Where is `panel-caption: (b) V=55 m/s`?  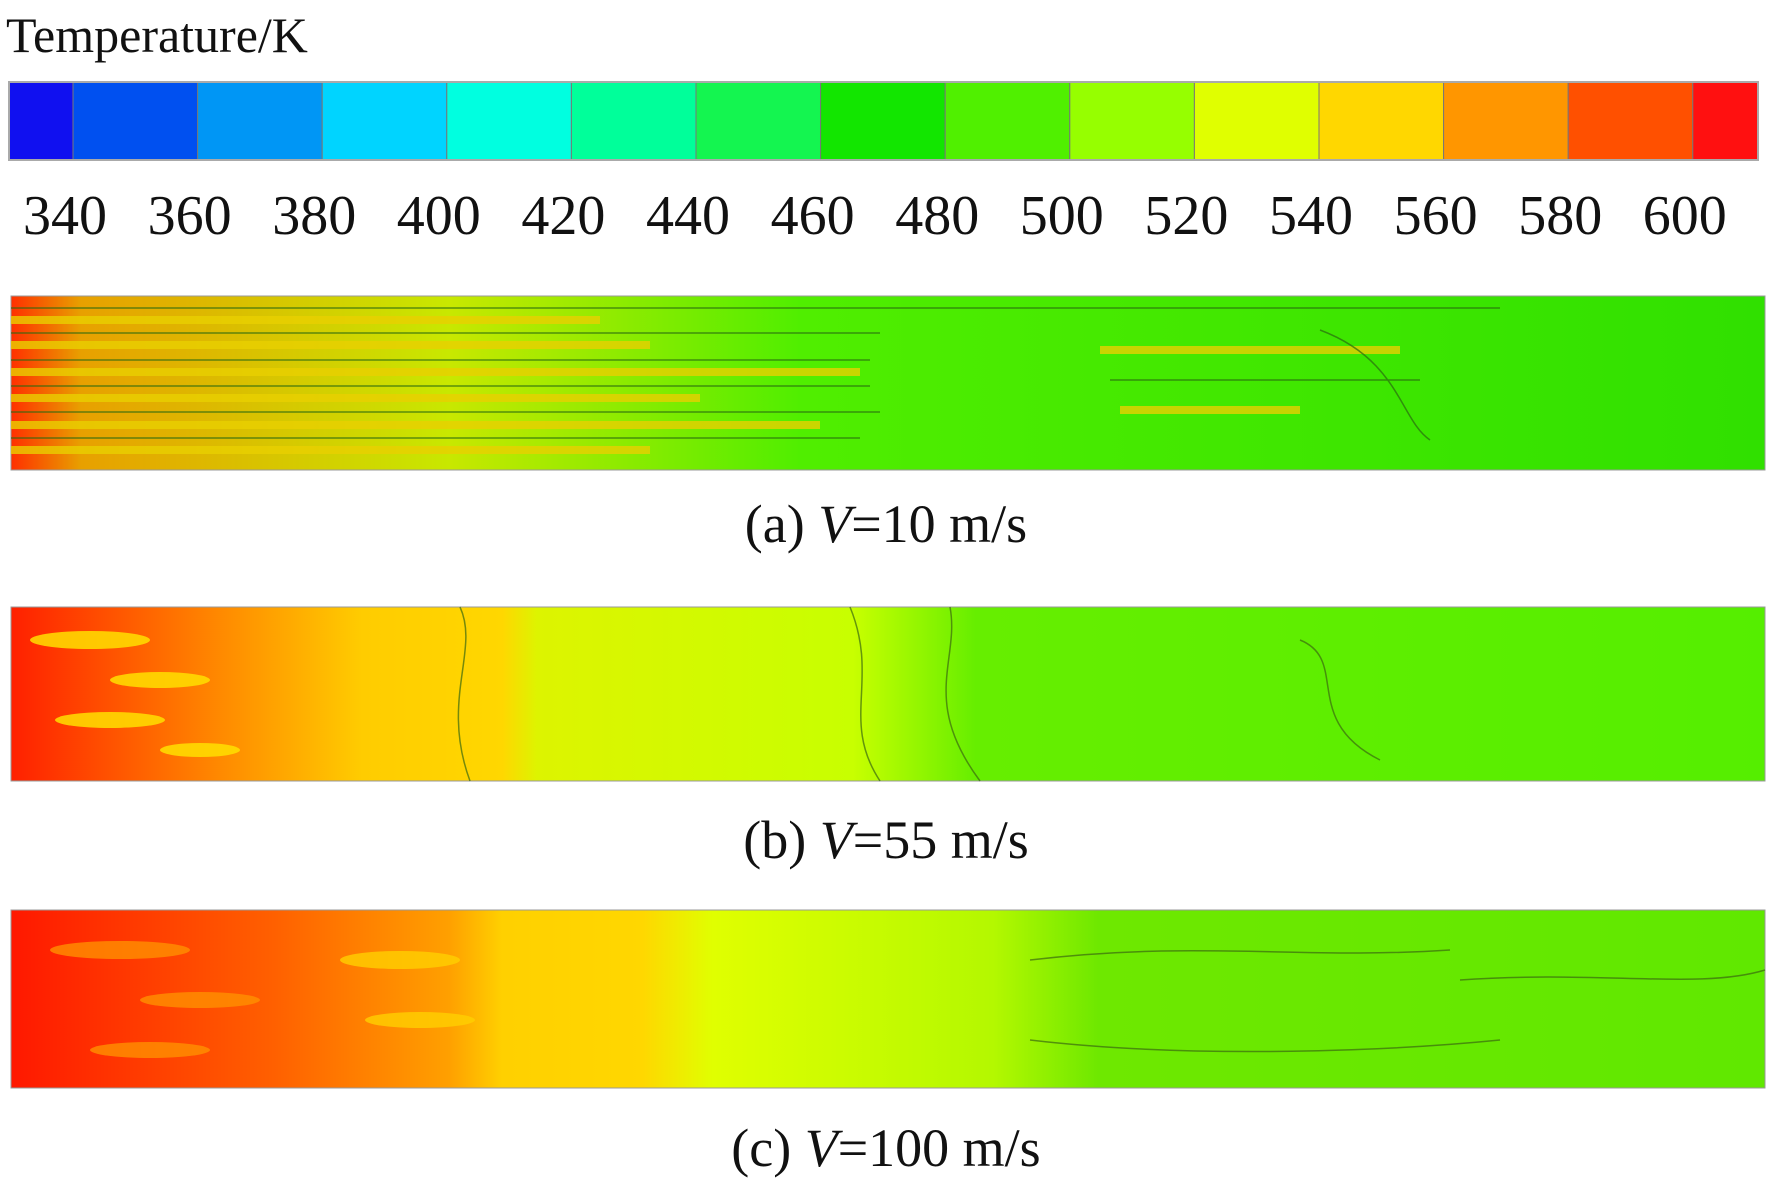 panel-caption: (b) V=55 m/s is located at coordinates (885, 840).